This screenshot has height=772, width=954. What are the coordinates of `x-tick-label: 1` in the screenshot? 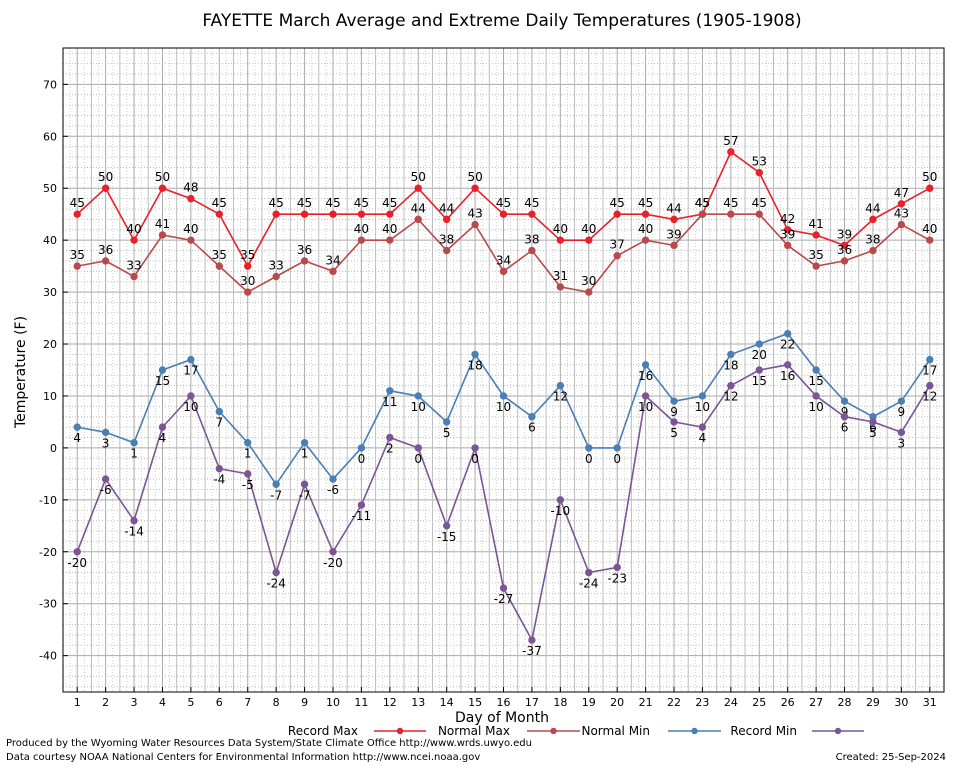 It's located at (77, 702).